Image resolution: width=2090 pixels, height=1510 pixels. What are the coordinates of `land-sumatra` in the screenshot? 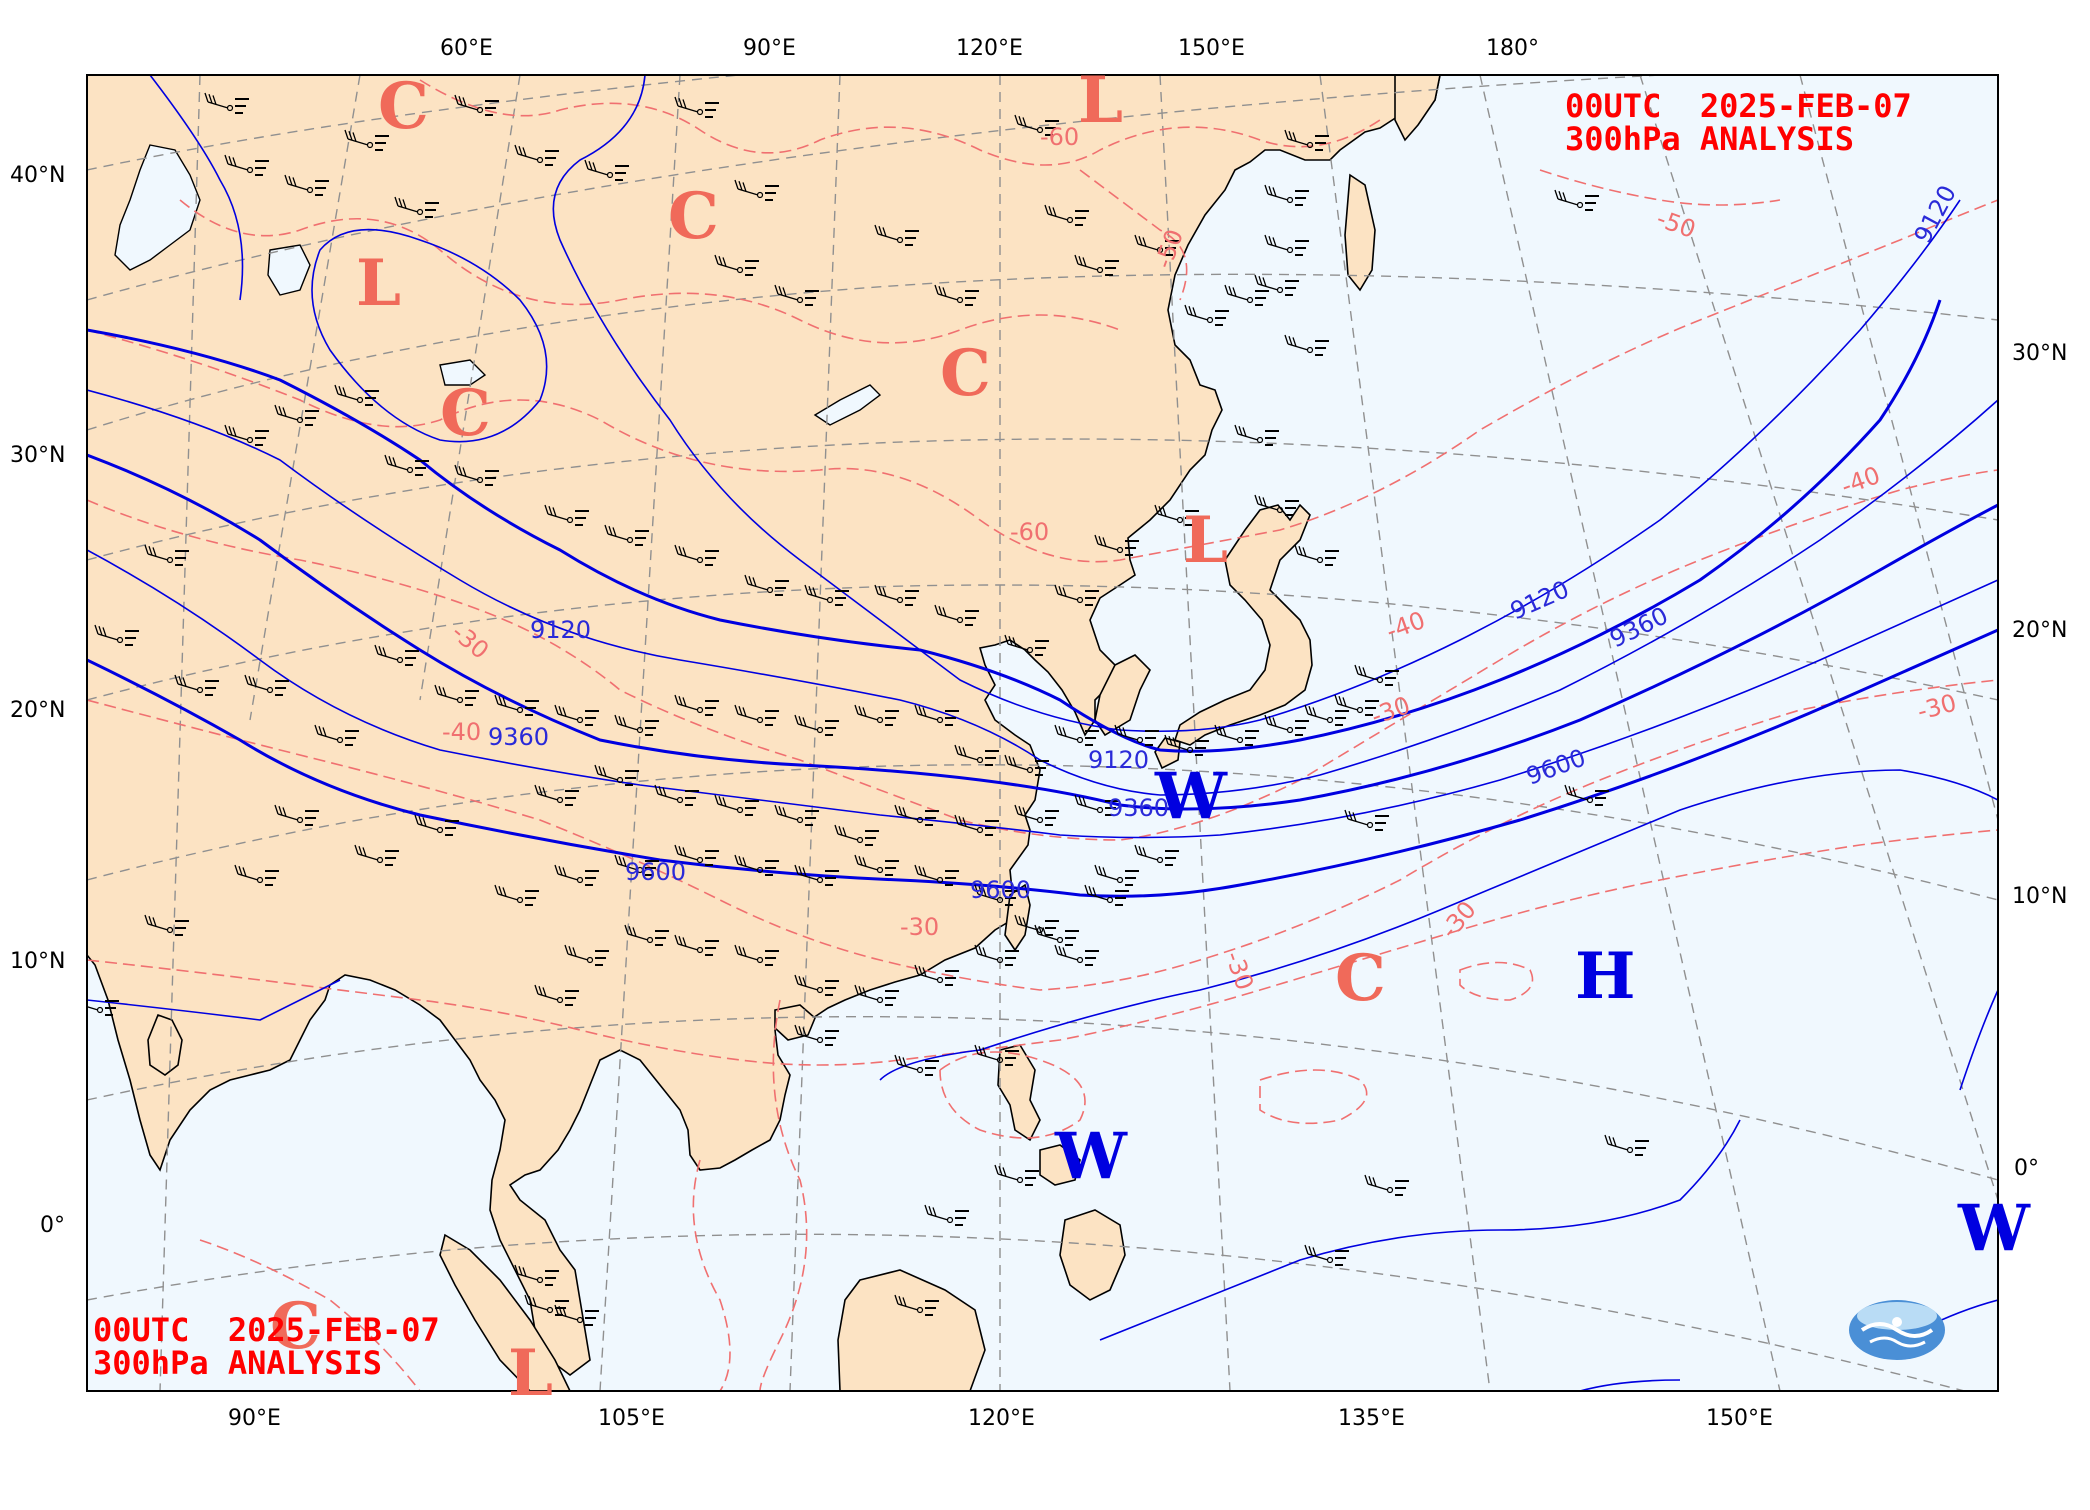 It's located at (505, 1312).